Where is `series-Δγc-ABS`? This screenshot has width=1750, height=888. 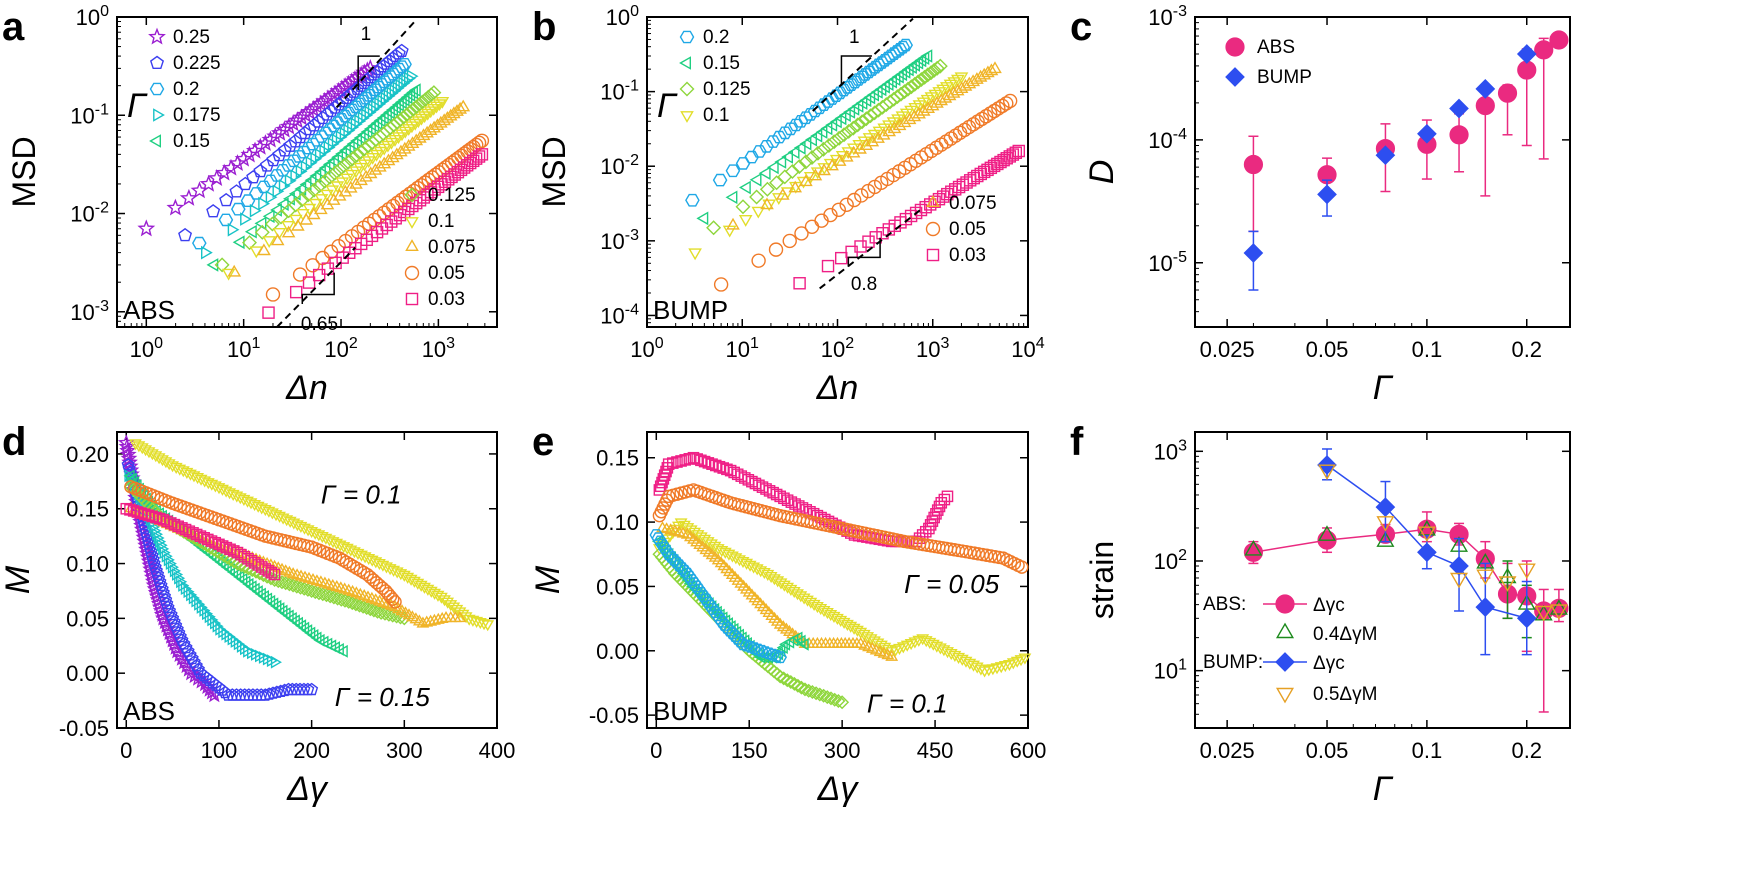
series-Δγc-ABS is located at coordinates (1406, 612).